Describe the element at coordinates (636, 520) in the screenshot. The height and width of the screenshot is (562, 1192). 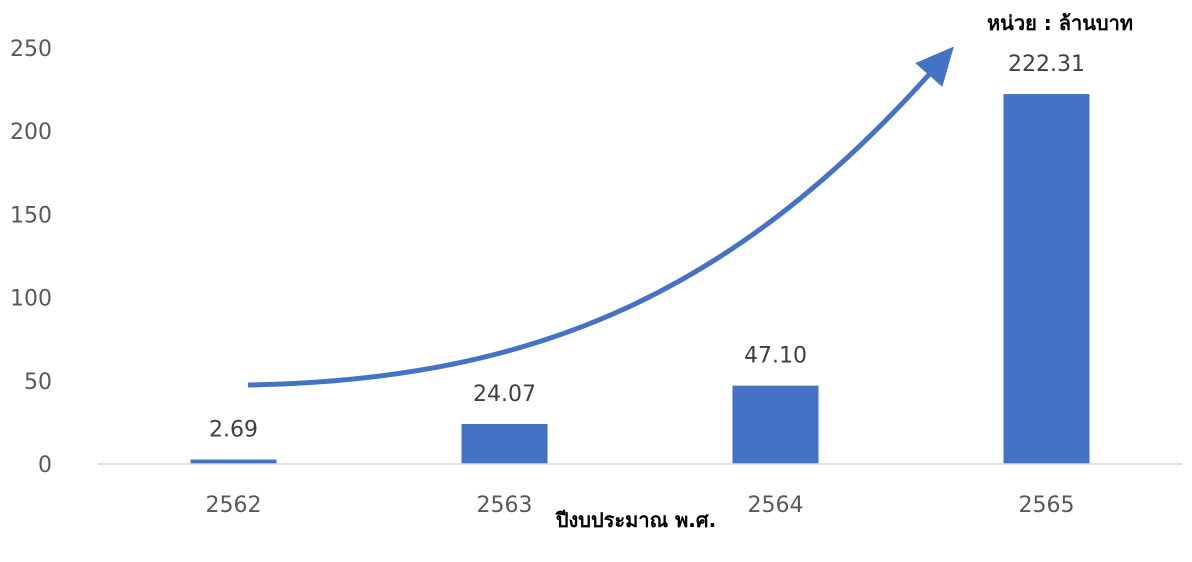
I see `x-axis-title: ปีงบประมาณ พ.ศ.` at that location.